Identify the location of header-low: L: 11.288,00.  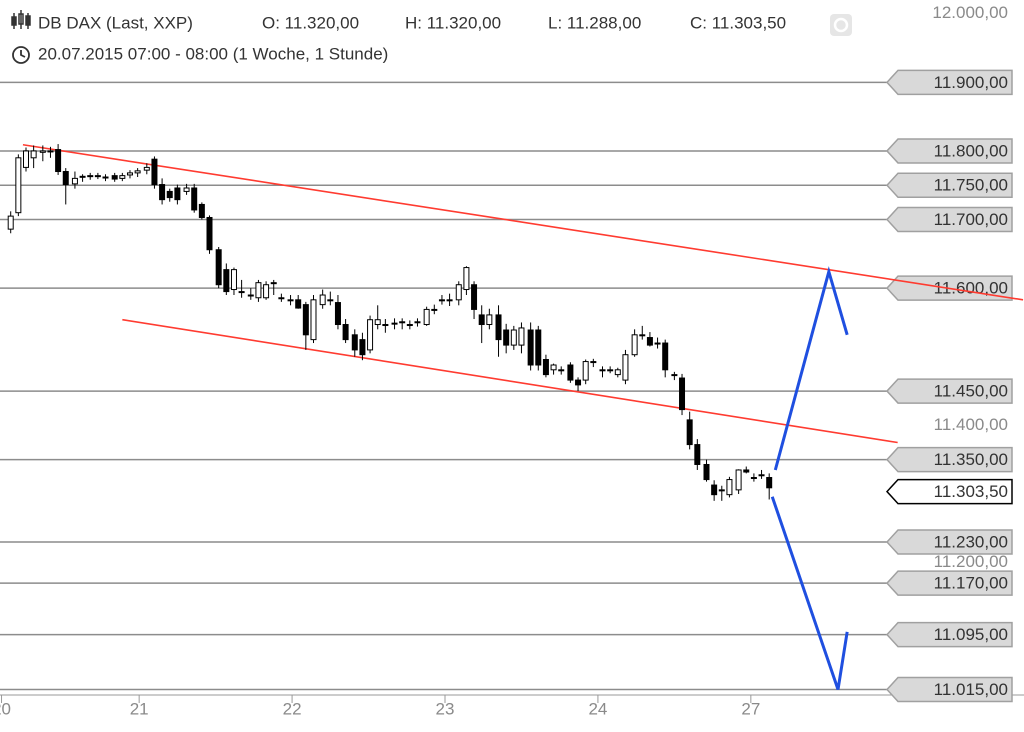
(594, 22).